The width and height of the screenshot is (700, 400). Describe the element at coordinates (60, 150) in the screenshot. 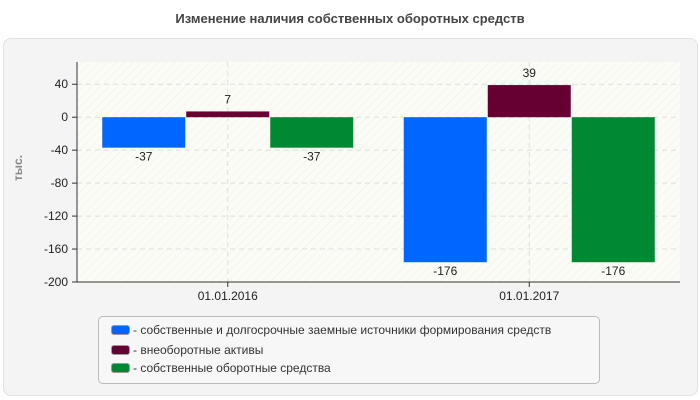

I see `y-tick-label: -40` at that location.